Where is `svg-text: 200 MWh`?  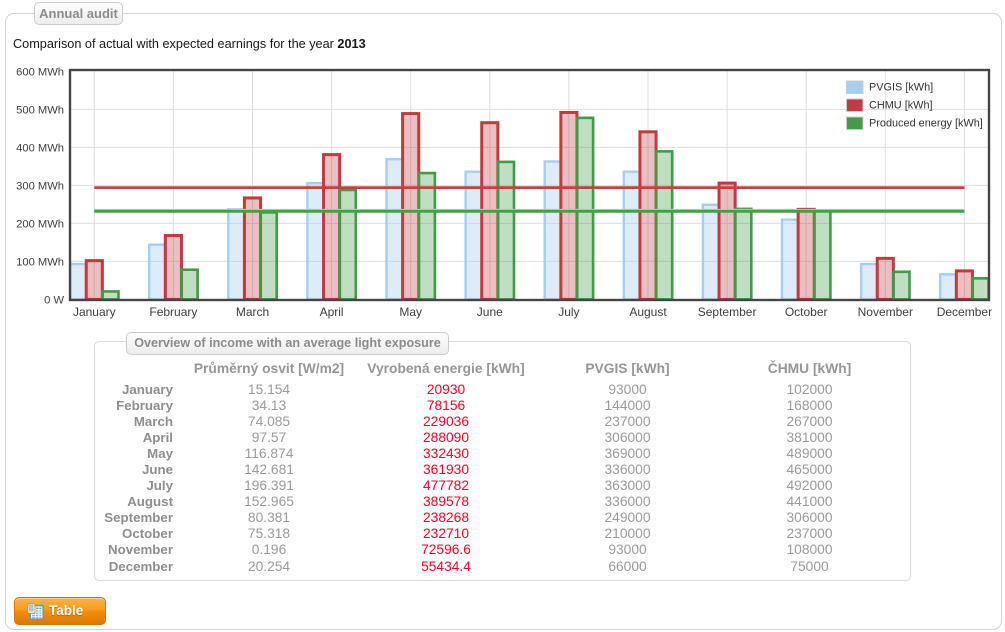
svg-text: 200 MWh is located at coordinates (40, 225).